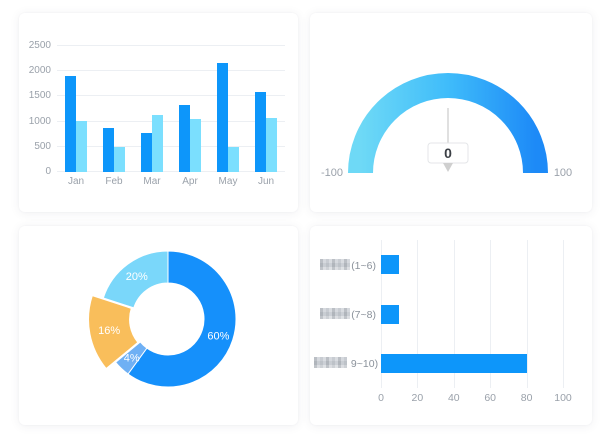 Image resolution: width=604 pixels, height=436 pixels. I want to click on y-axis-label: 1000, so click(39, 121).